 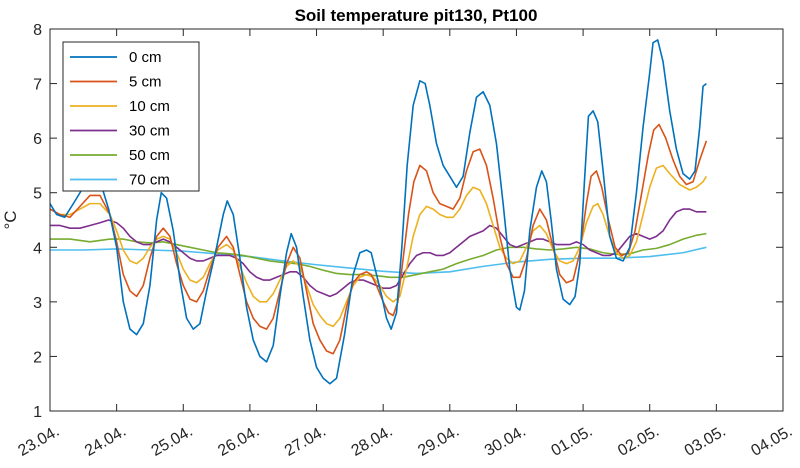 I want to click on y-tick-label: 6, so click(x=37, y=139).